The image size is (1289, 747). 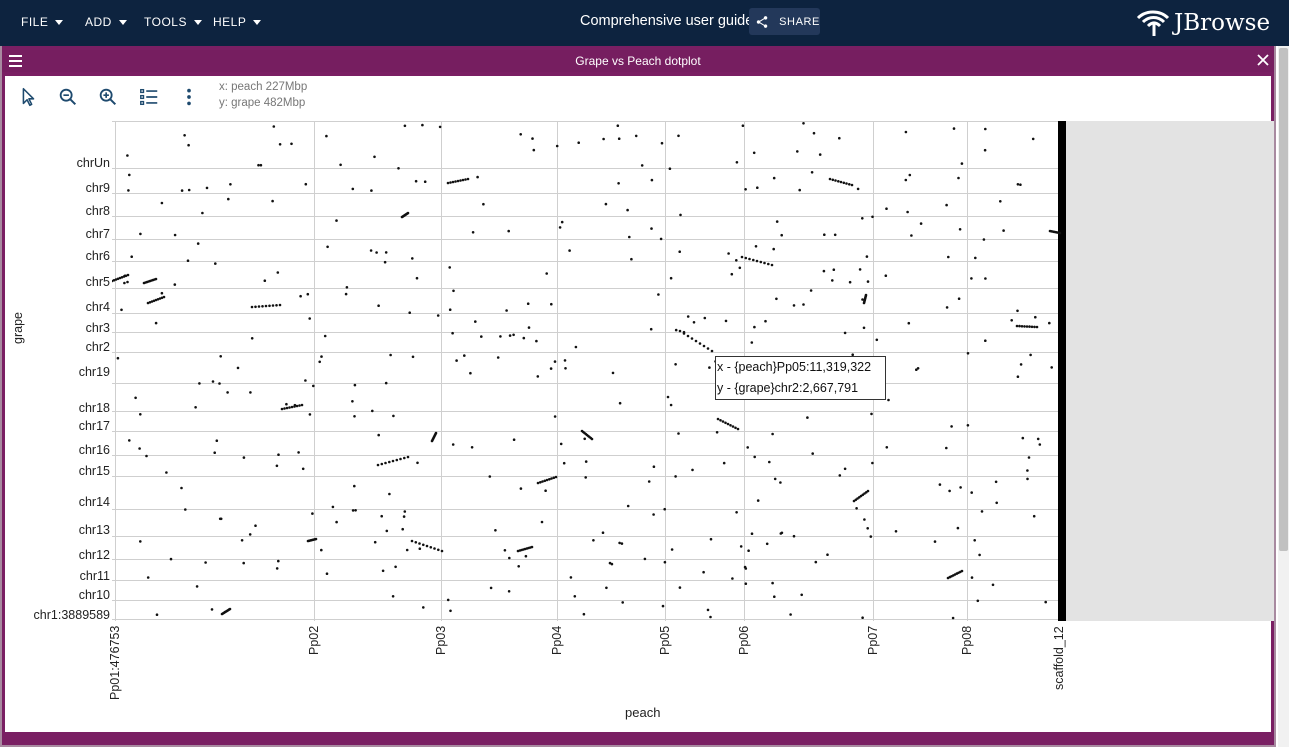 I want to click on help-menu-button: HELP, so click(x=237, y=22).